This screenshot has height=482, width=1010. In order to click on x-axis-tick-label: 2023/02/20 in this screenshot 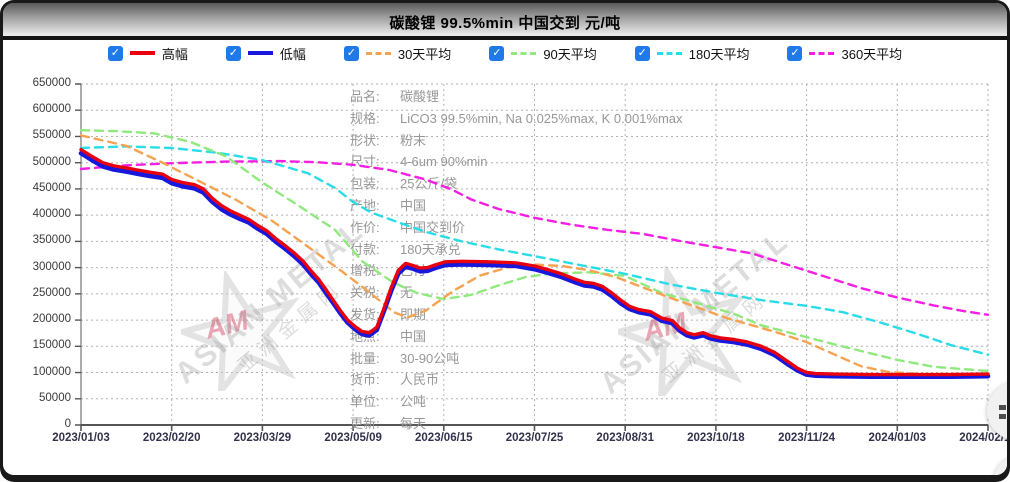, I will do `click(171, 438)`.